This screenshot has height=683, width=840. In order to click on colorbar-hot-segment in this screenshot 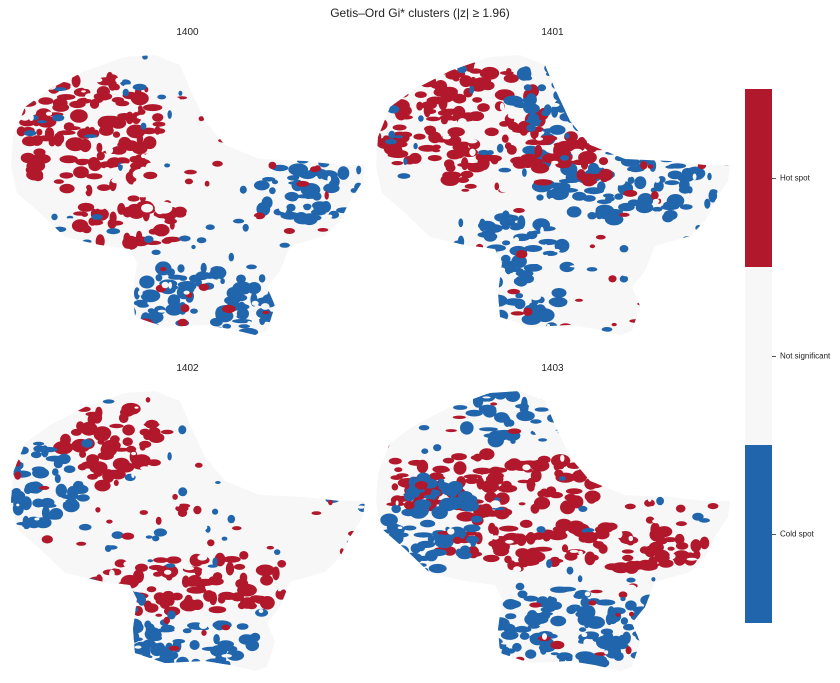, I will do `click(758, 178)`.